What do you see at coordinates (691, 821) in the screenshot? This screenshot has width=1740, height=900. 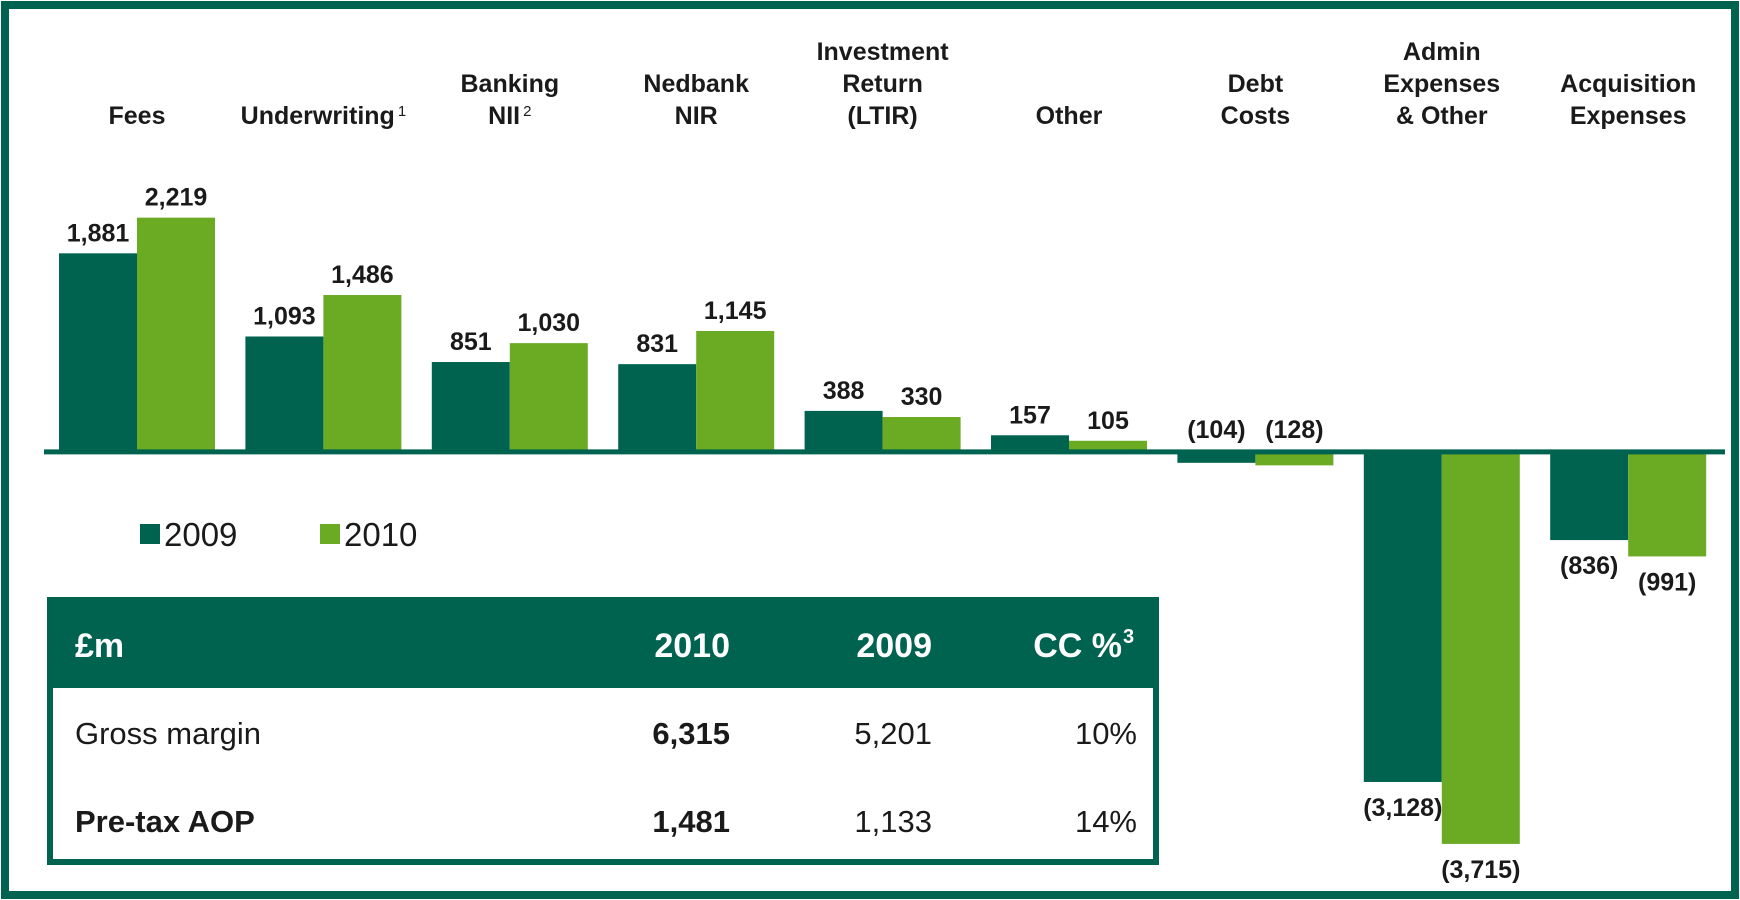 I see `table-cell: 1,481` at bounding box center [691, 821].